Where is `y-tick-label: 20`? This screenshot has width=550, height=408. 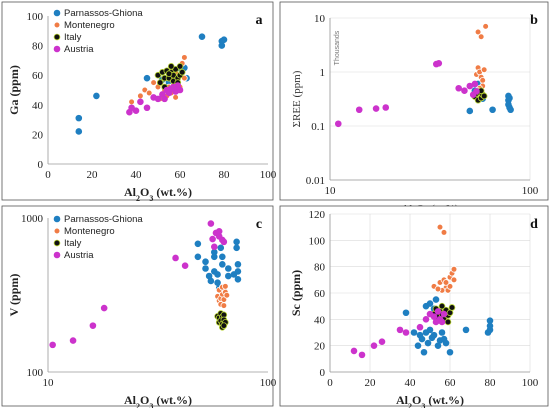
y-tick-label: 20 is located at coordinates (38, 135).